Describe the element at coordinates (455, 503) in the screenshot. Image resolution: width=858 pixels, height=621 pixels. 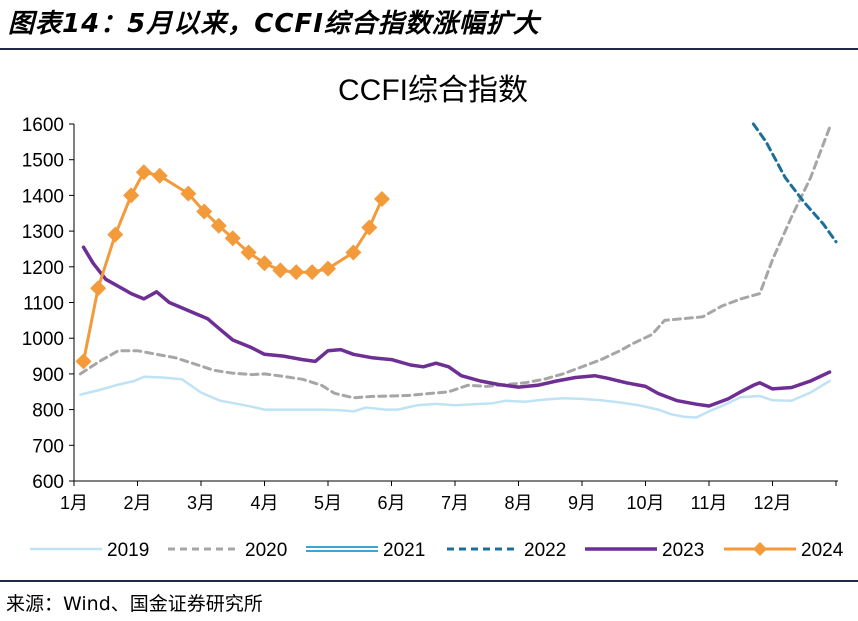
I see `x-tick-label: 7月` at that location.